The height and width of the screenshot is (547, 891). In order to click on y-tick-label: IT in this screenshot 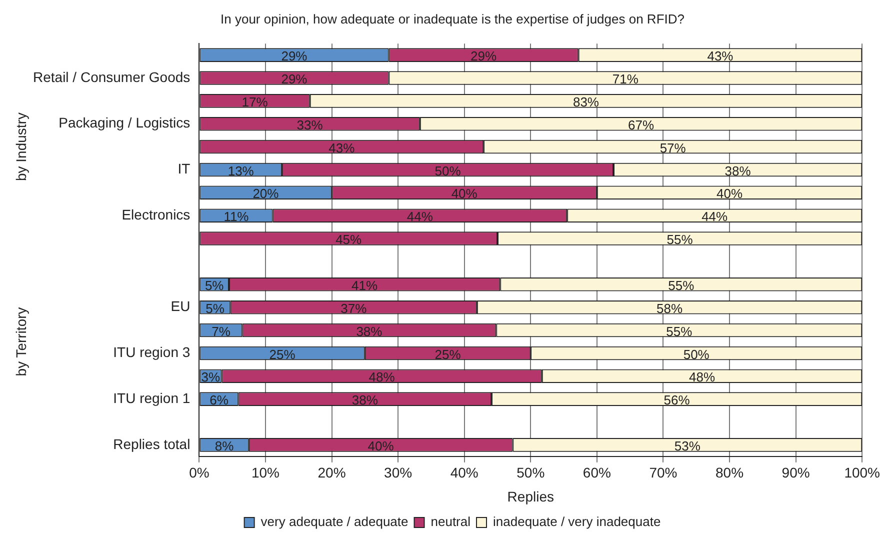, I will do `click(184, 168)`.